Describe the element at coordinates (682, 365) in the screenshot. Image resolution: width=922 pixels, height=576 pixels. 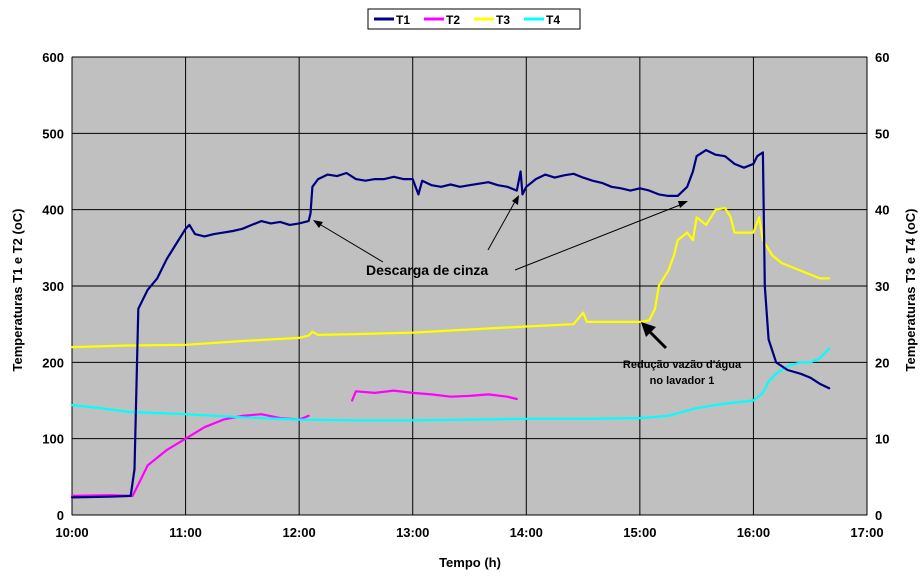
I see `annotation-reducao-line1: Redução vazão d'água` at that location.